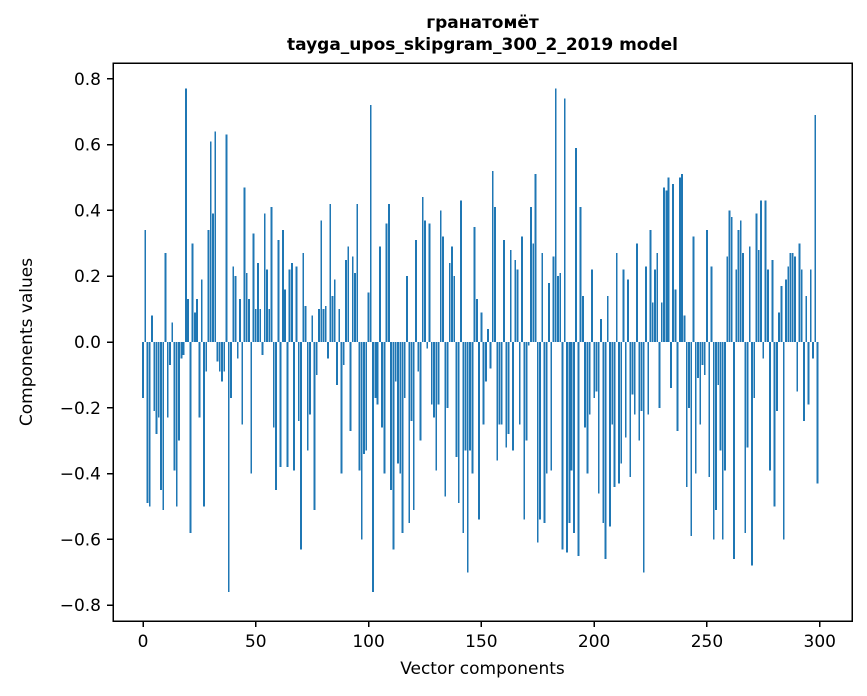  I want to click on y-tick-label: −0.4, so click(80, 475).